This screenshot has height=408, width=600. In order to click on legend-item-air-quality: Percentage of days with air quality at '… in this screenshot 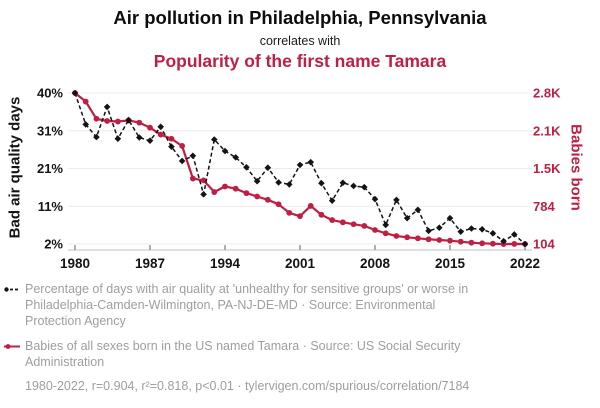, I will do `click(299, 305)`.